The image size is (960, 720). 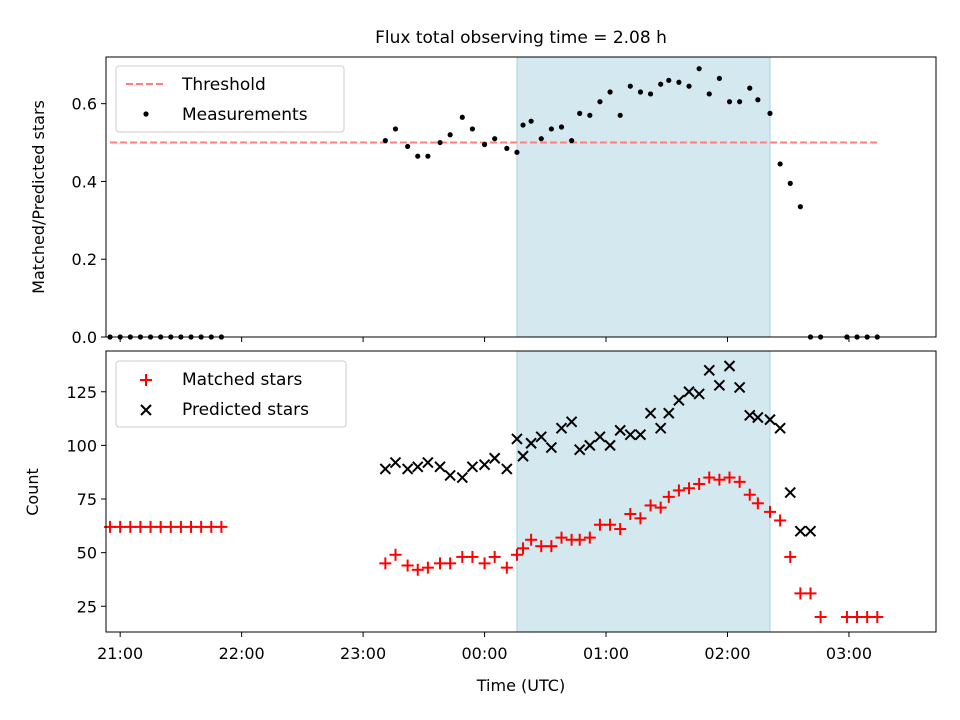 What do you see at coordinates (643, 197) in the screenshot?
I see `top-highlight-span` at bounding box center [643, 197].